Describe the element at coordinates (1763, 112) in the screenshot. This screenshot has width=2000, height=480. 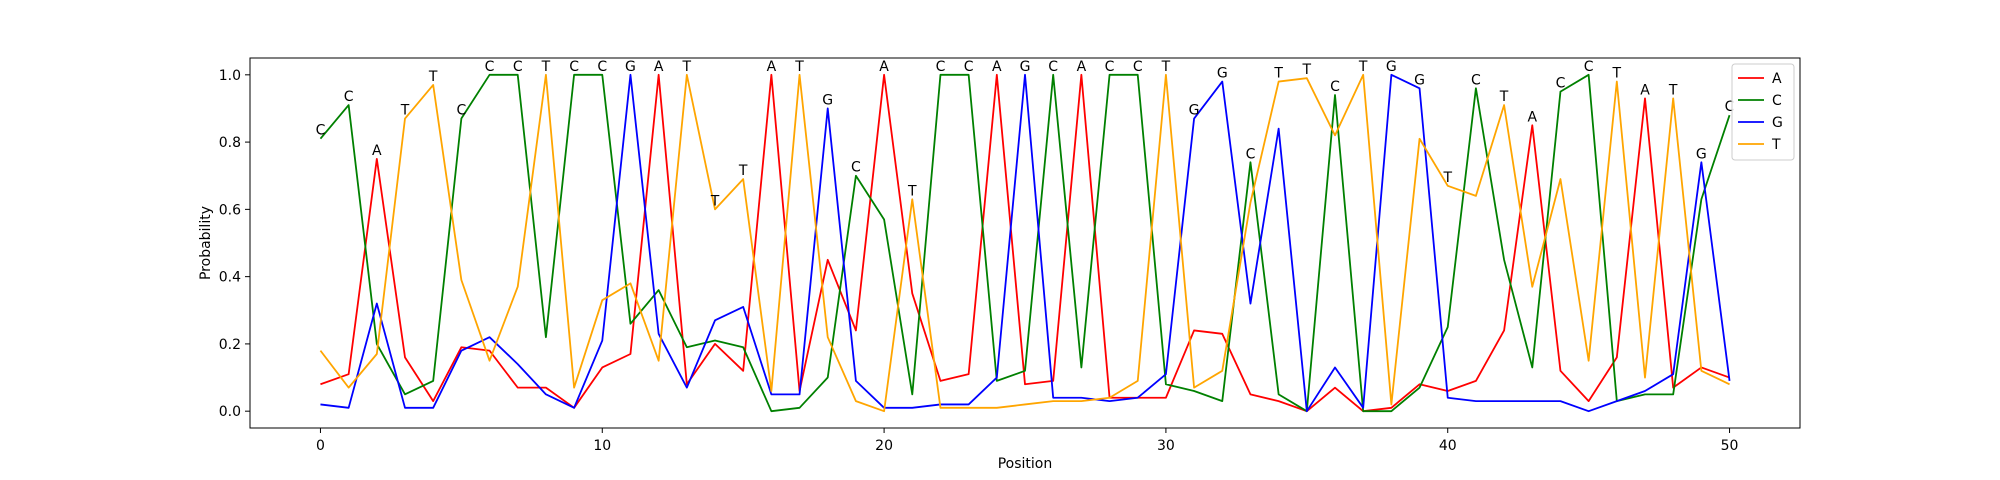
I see `legend-box` at that location.